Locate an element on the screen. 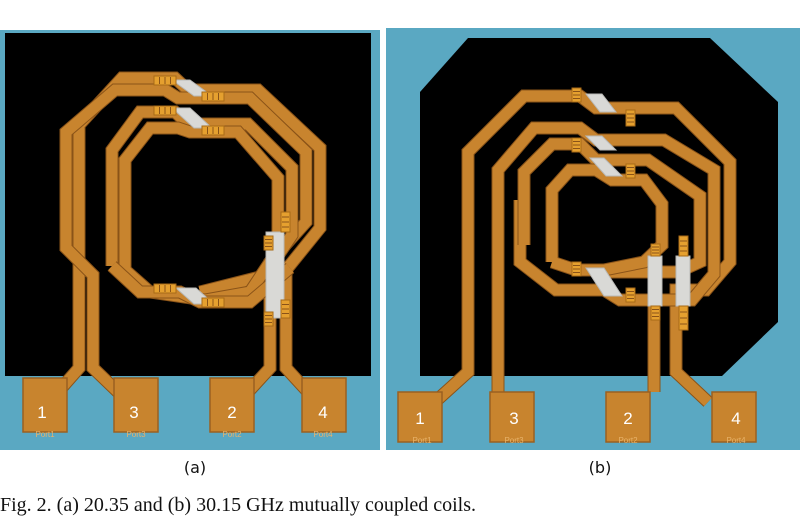 The width and height of the screenshot is (800, 516). panel-b-vias is located at coordinates (630, 209).